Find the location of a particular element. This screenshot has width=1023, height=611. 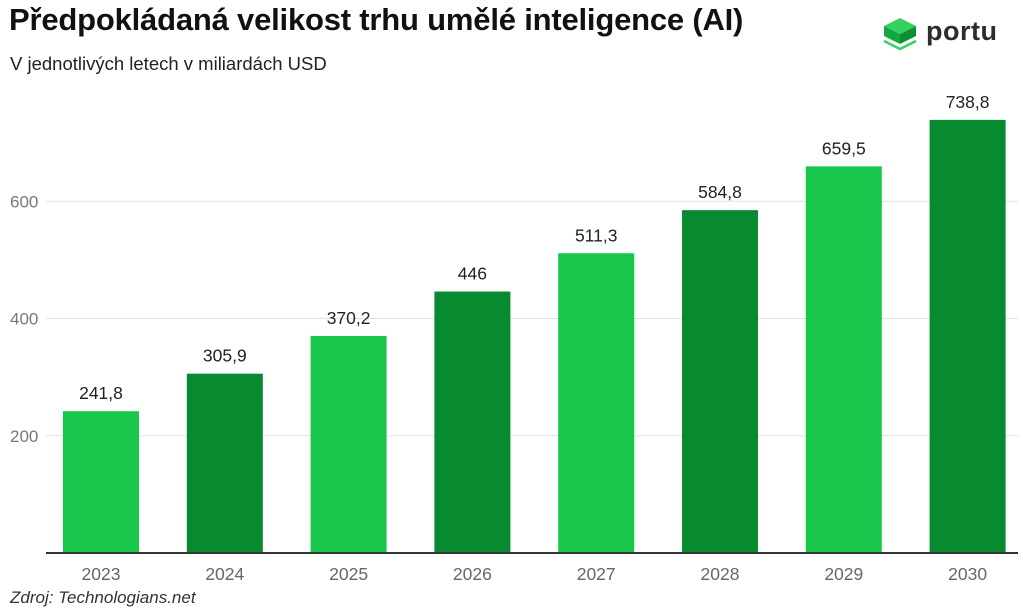

data-label: 738,8 is located at coordinates (968, 102).